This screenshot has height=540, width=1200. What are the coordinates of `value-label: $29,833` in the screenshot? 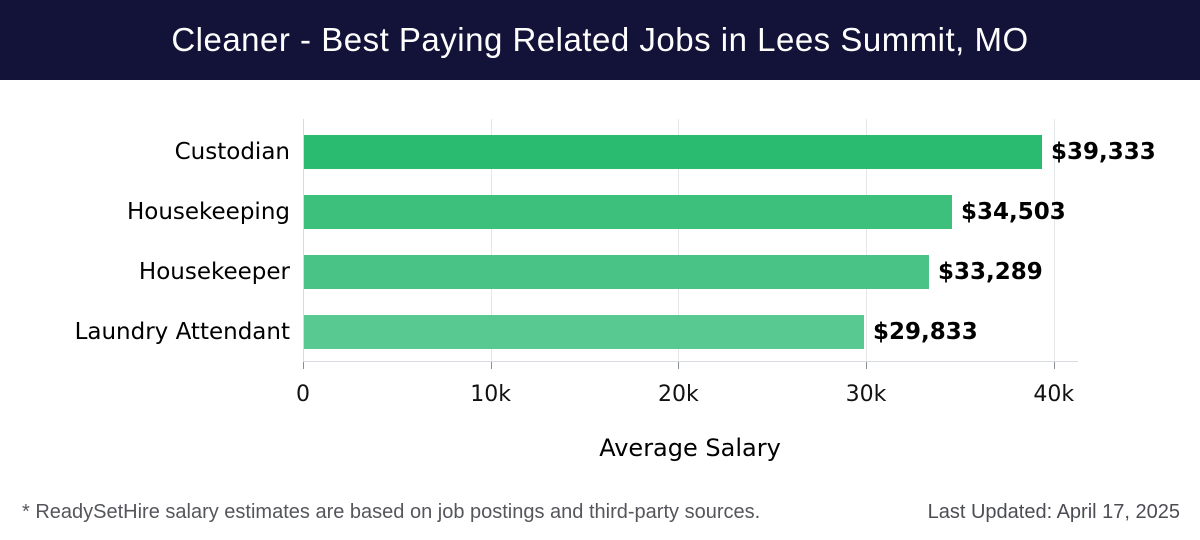 It's located at (925, 332).